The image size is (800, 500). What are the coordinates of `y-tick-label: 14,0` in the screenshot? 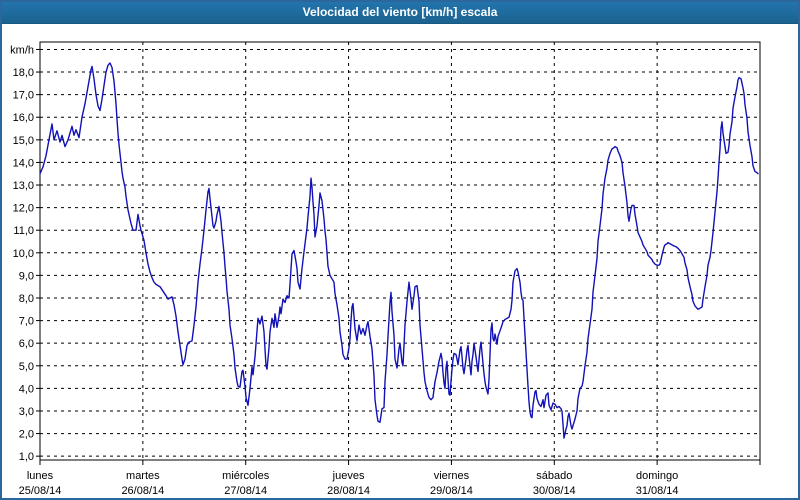 It's located at (23, 163).